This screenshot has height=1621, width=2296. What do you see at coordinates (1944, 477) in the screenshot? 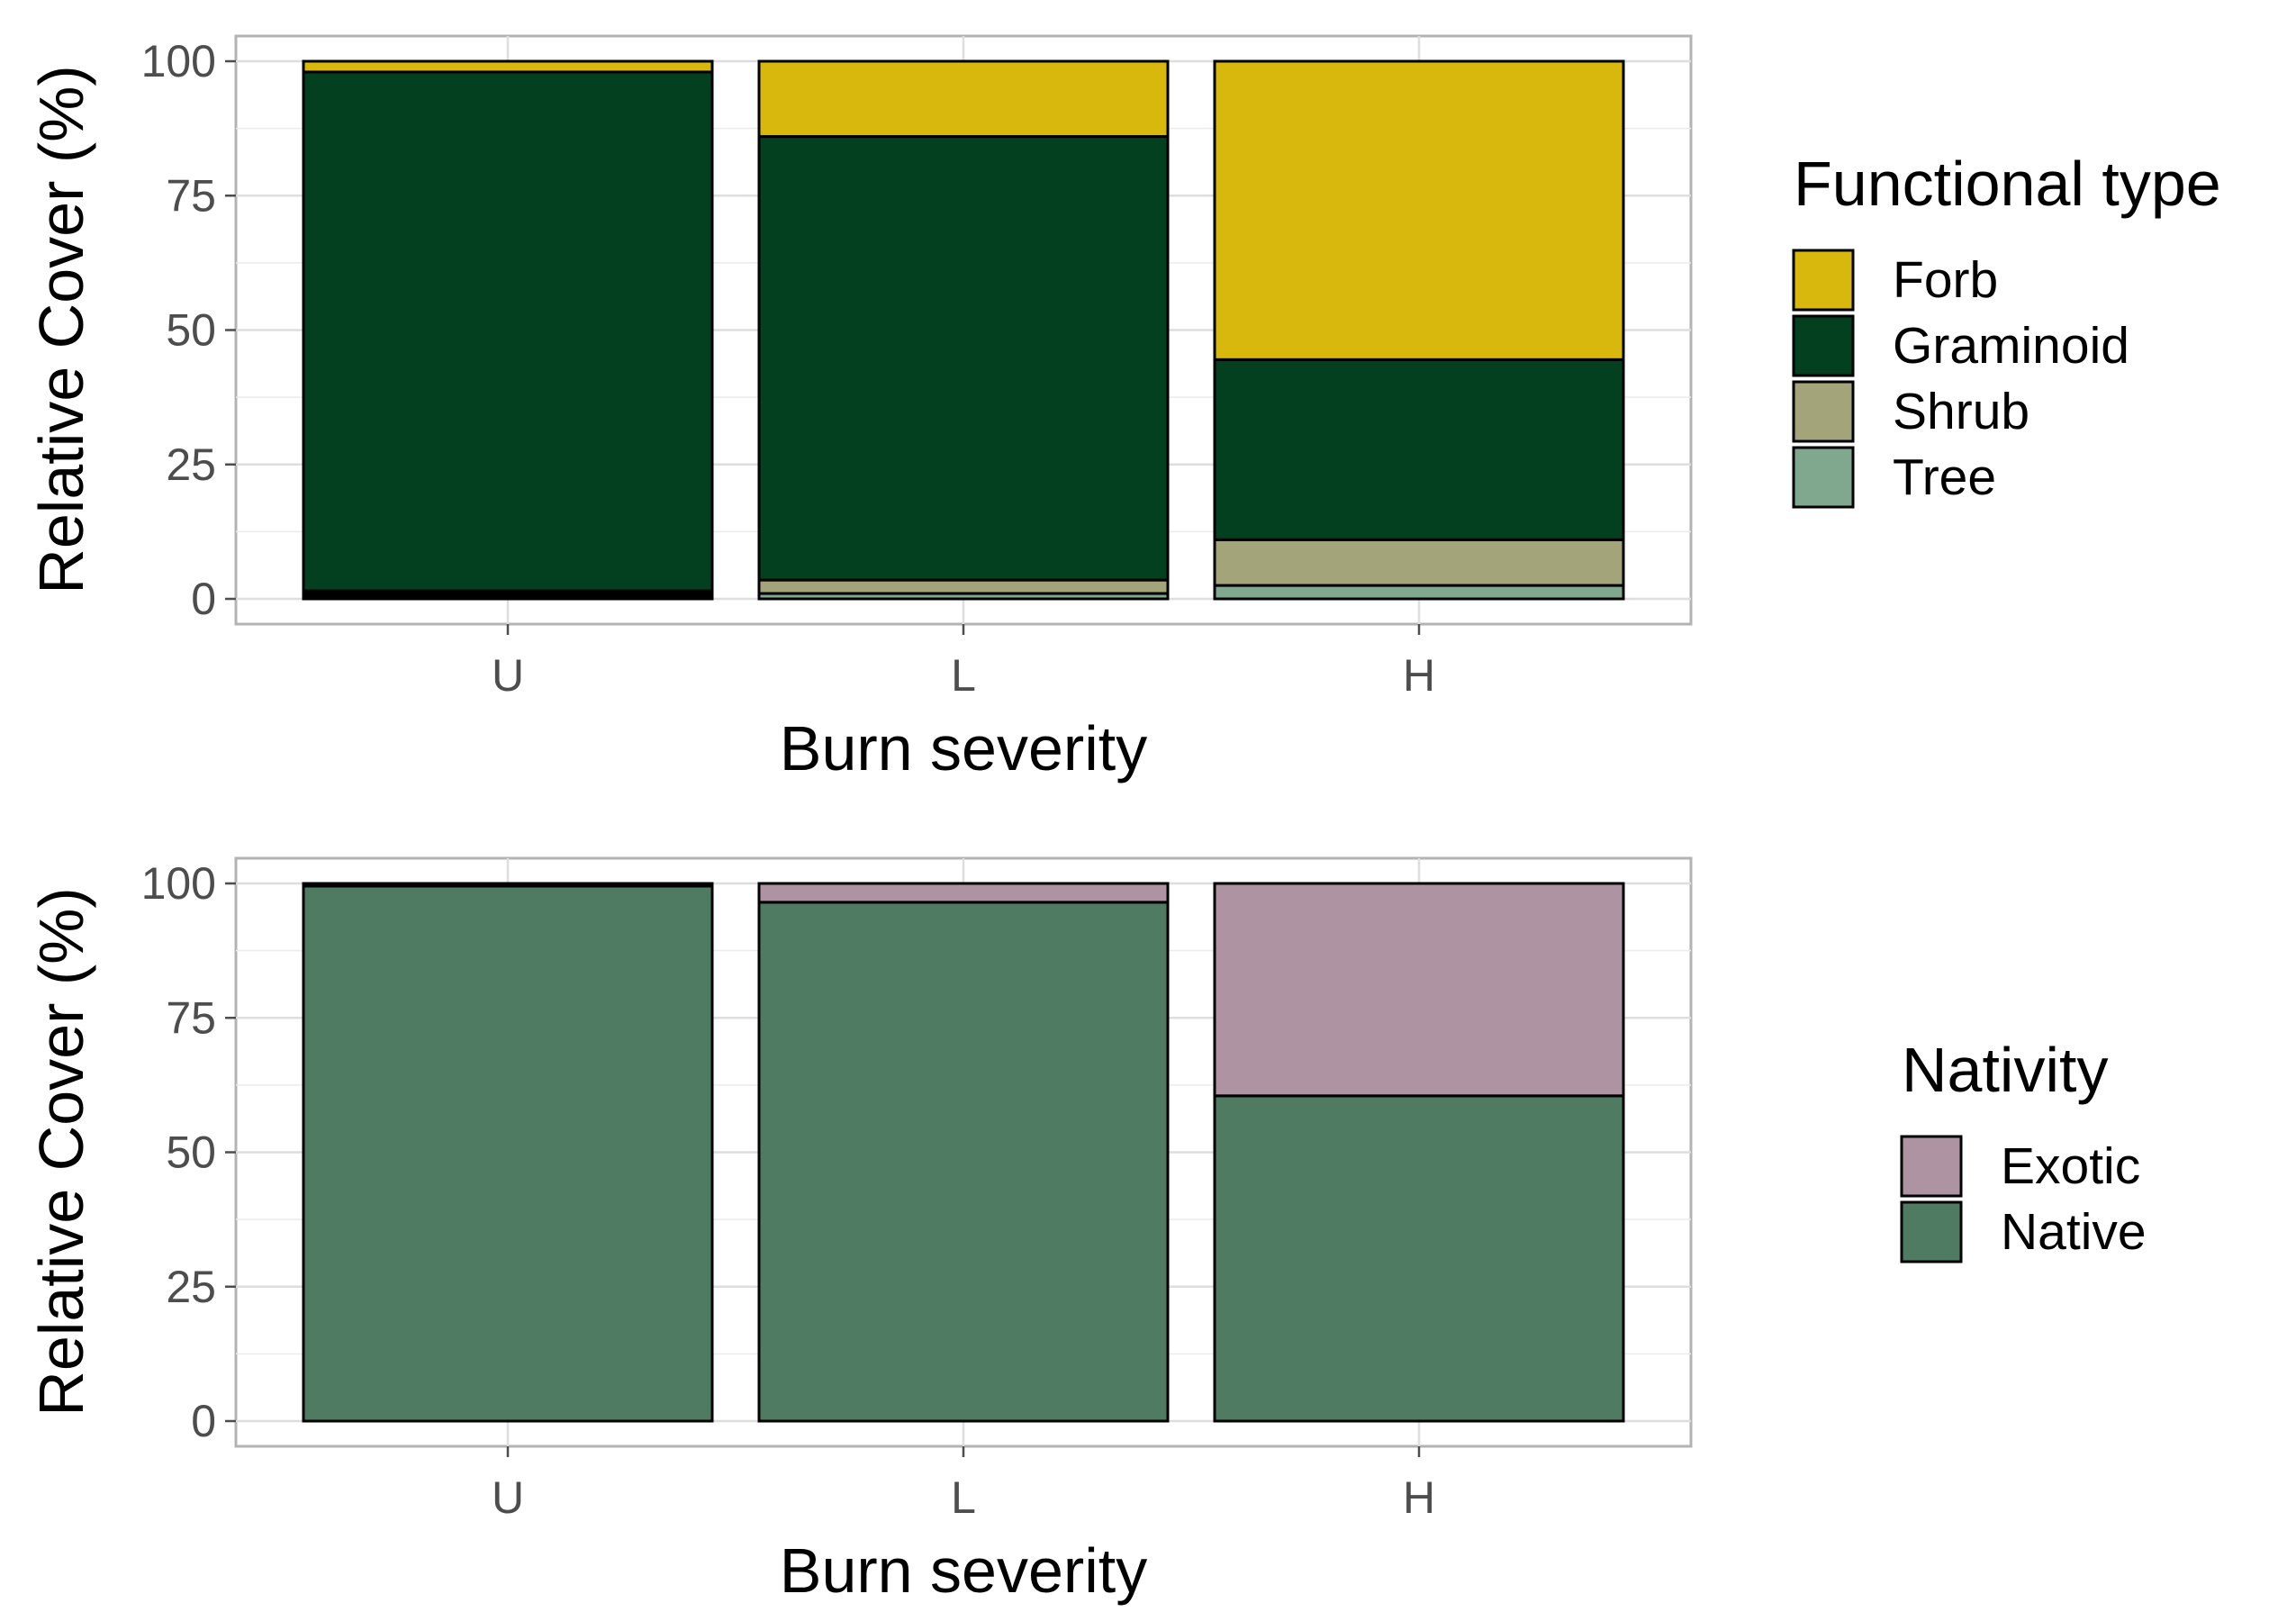
I see `legend-label-tree: Tree` at bounding box center [1944, 477].